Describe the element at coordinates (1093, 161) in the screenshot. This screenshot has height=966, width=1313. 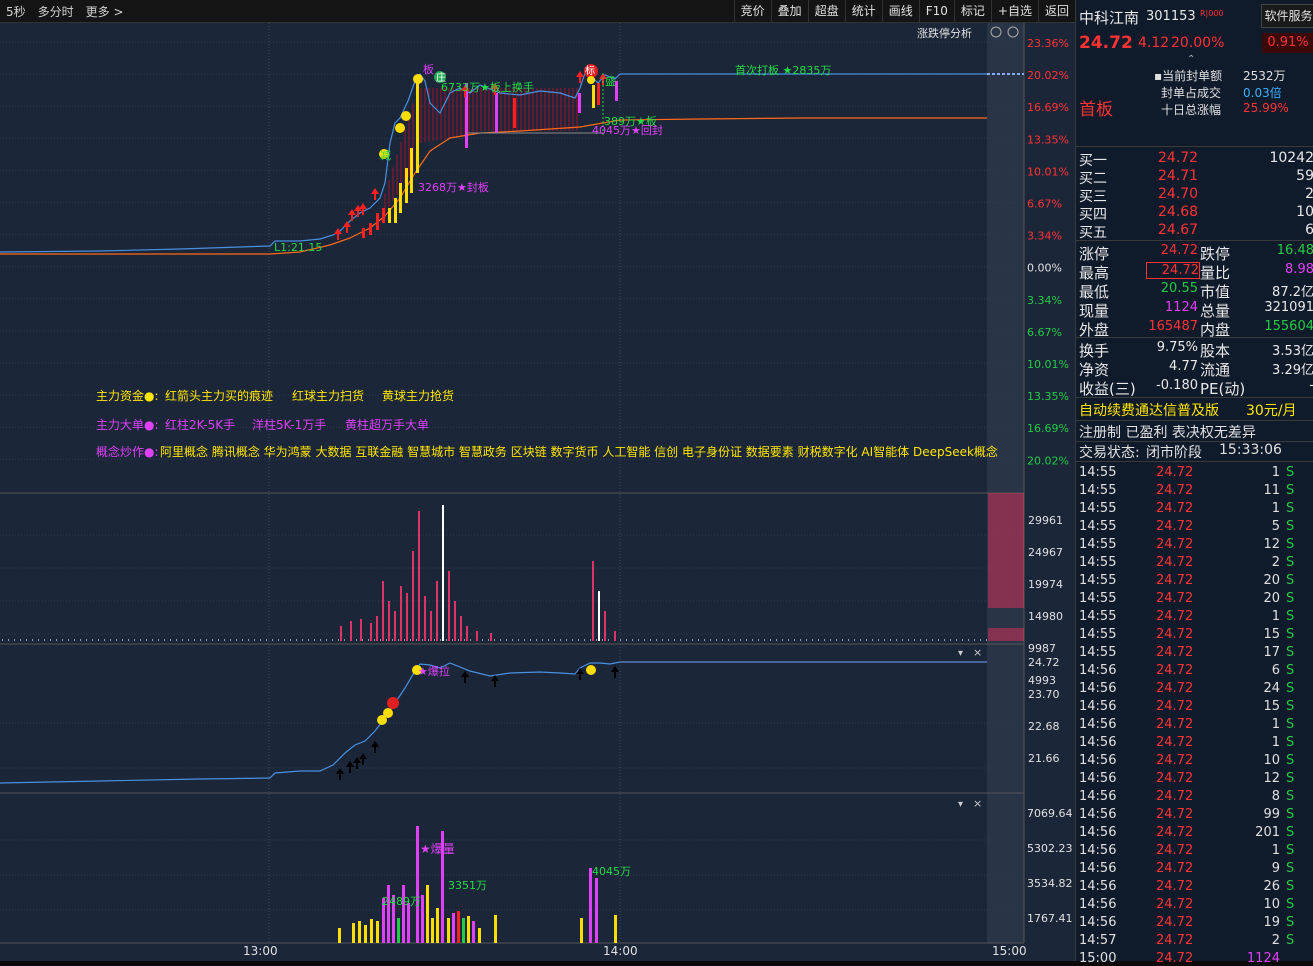
I see `bid-label: 买一` at that location.